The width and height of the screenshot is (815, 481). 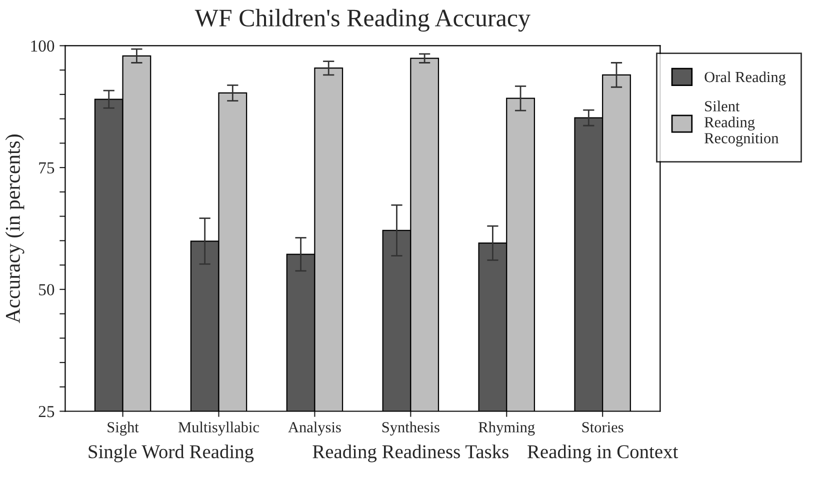 I want to click on text: Reading Readiness Tasks, so click(x=410, y=453).